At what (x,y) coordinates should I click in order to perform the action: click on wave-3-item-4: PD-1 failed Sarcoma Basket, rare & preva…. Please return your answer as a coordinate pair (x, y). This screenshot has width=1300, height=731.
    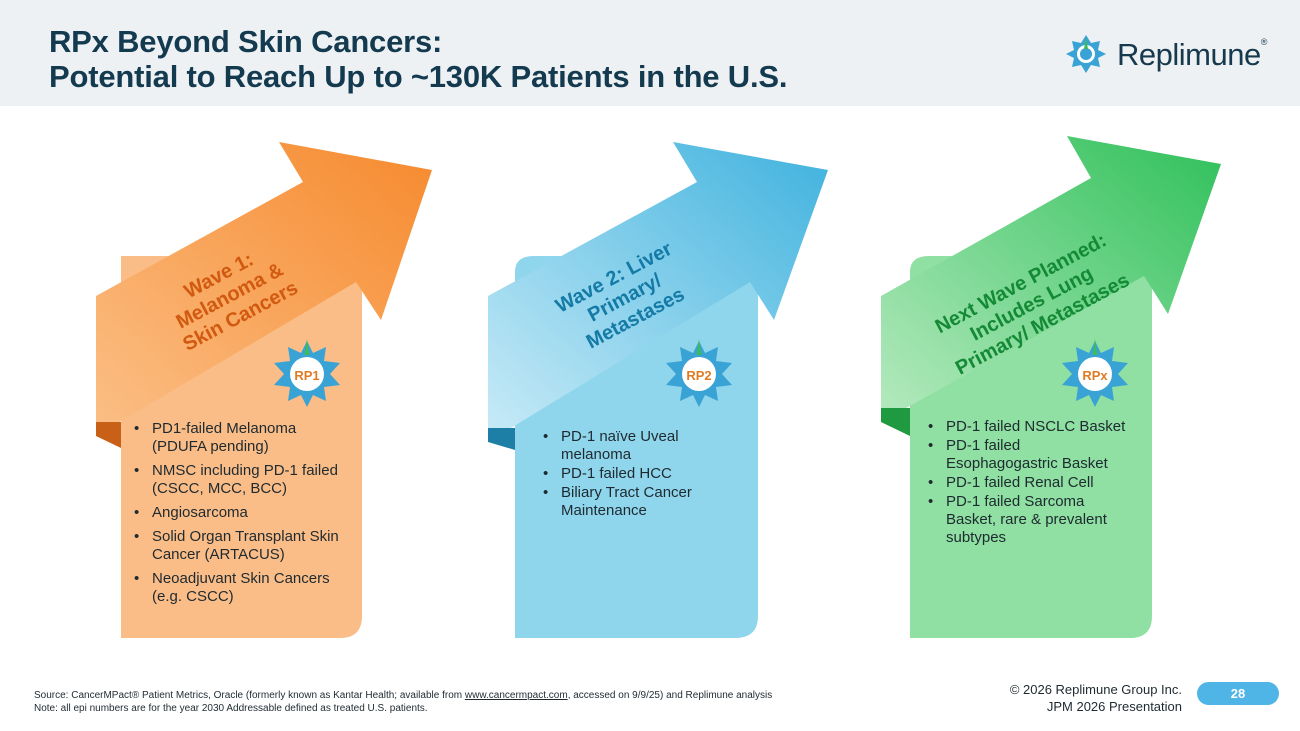
    Looking at the image, I should click on (1026, 520).